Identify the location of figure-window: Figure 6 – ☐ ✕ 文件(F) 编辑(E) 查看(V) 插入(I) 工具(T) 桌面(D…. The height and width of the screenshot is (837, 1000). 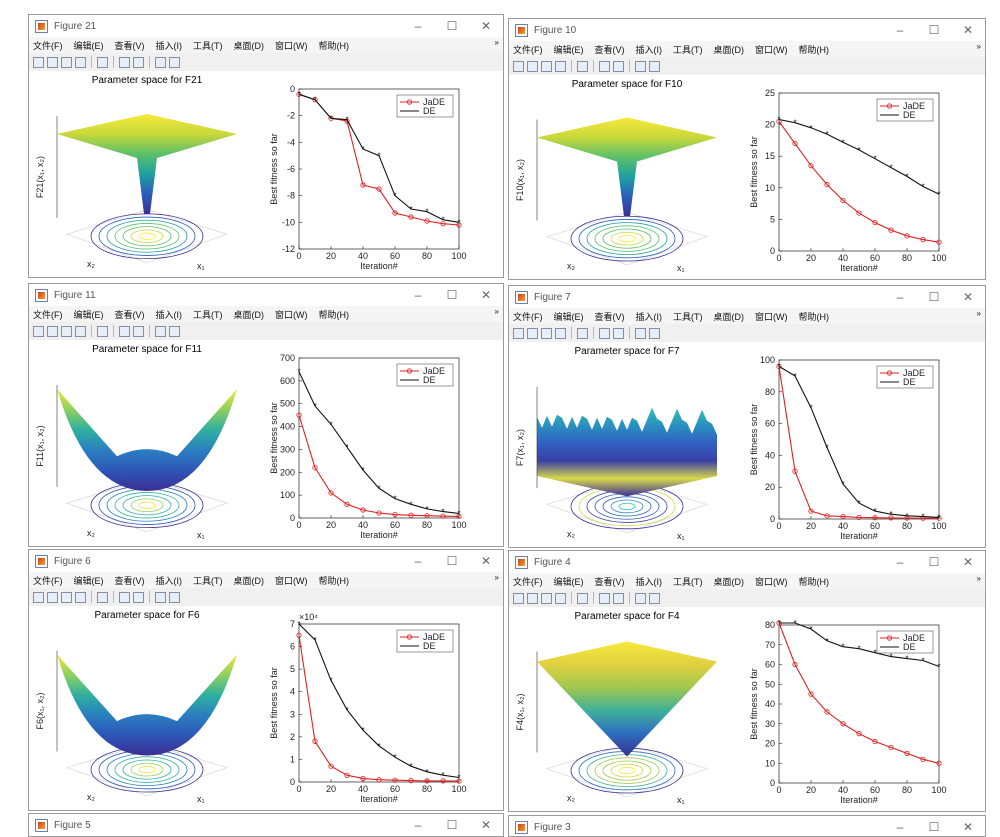
(266, 680).